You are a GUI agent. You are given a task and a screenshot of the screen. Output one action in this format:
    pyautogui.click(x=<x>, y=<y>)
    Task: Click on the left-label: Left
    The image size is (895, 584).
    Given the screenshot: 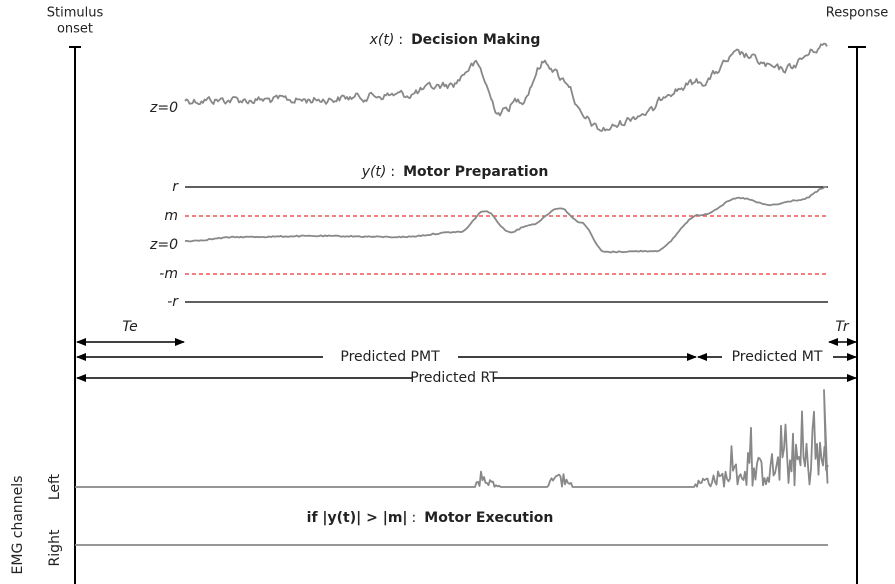 What is the action you would take?
    pyautogui.click(x=55, y=486)
    